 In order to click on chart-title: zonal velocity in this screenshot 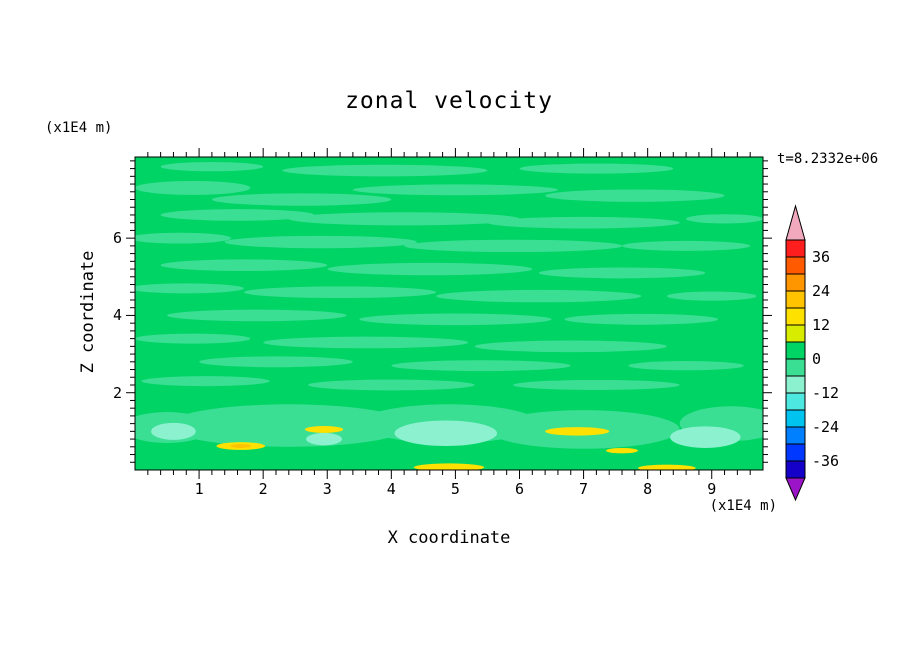, I will do `click(449, 101)`.